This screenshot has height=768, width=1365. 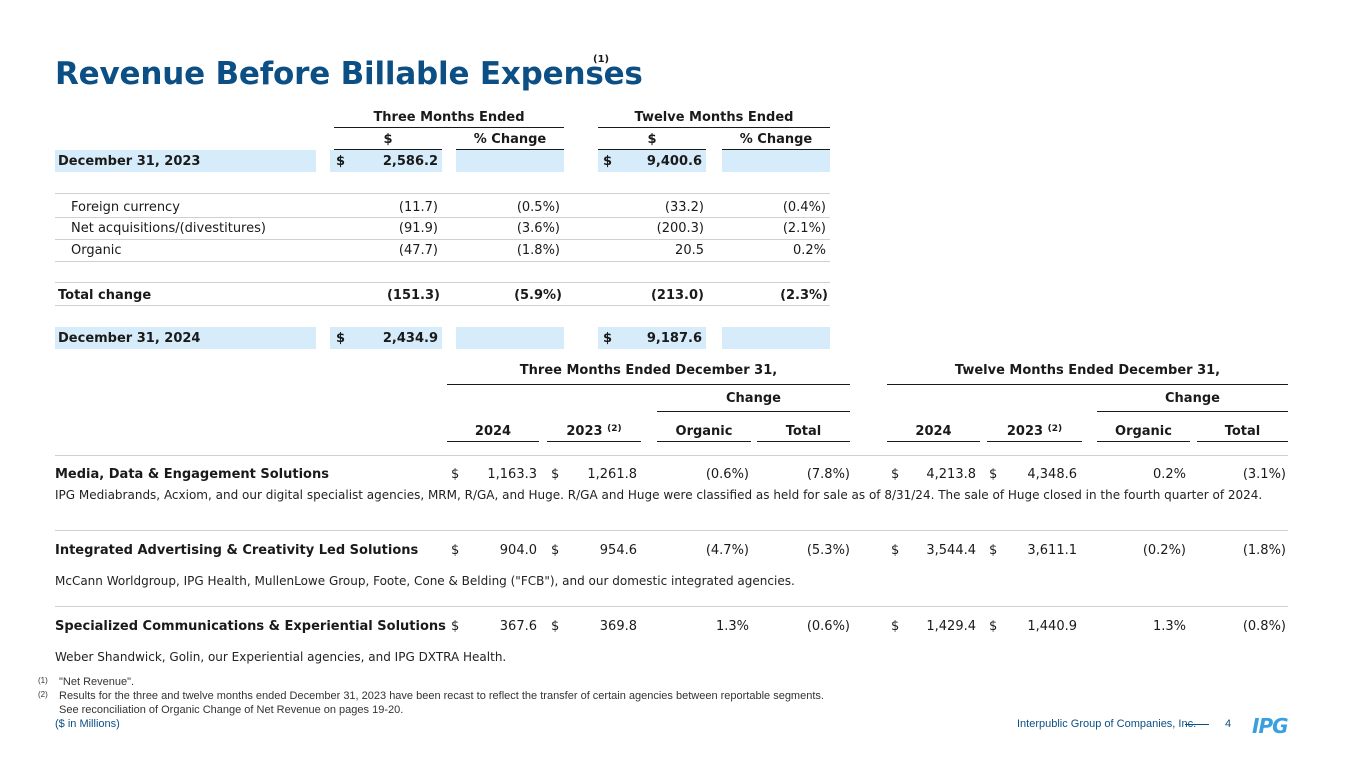 I want to click on segment-q-total: (5.3%), so click(x=828, y=550).